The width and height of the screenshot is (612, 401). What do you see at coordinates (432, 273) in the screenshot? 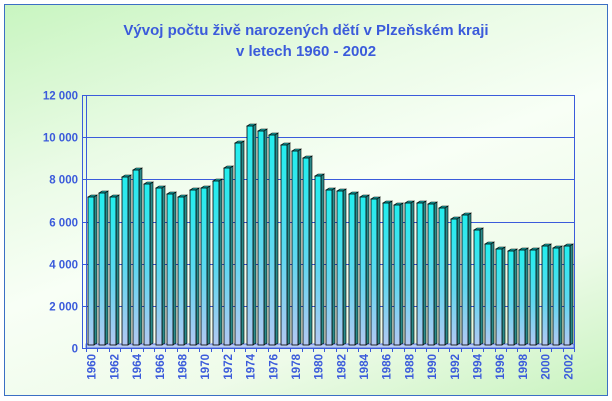
I see `bar-1990` at bounding box center [432, 273].